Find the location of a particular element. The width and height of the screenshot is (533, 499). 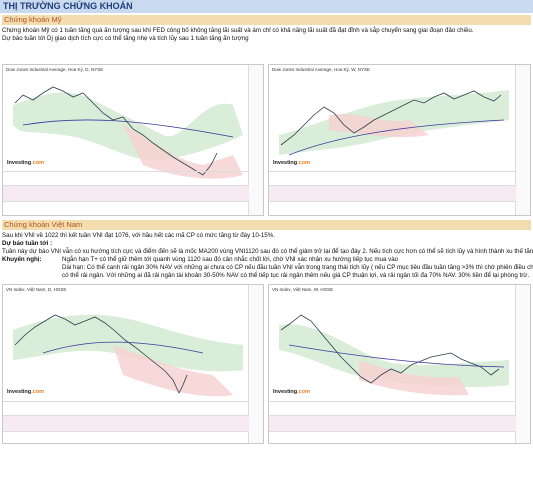

chart-title: VN Index, Việt Nam, W, HOSE is located at coordinates (303, 289).